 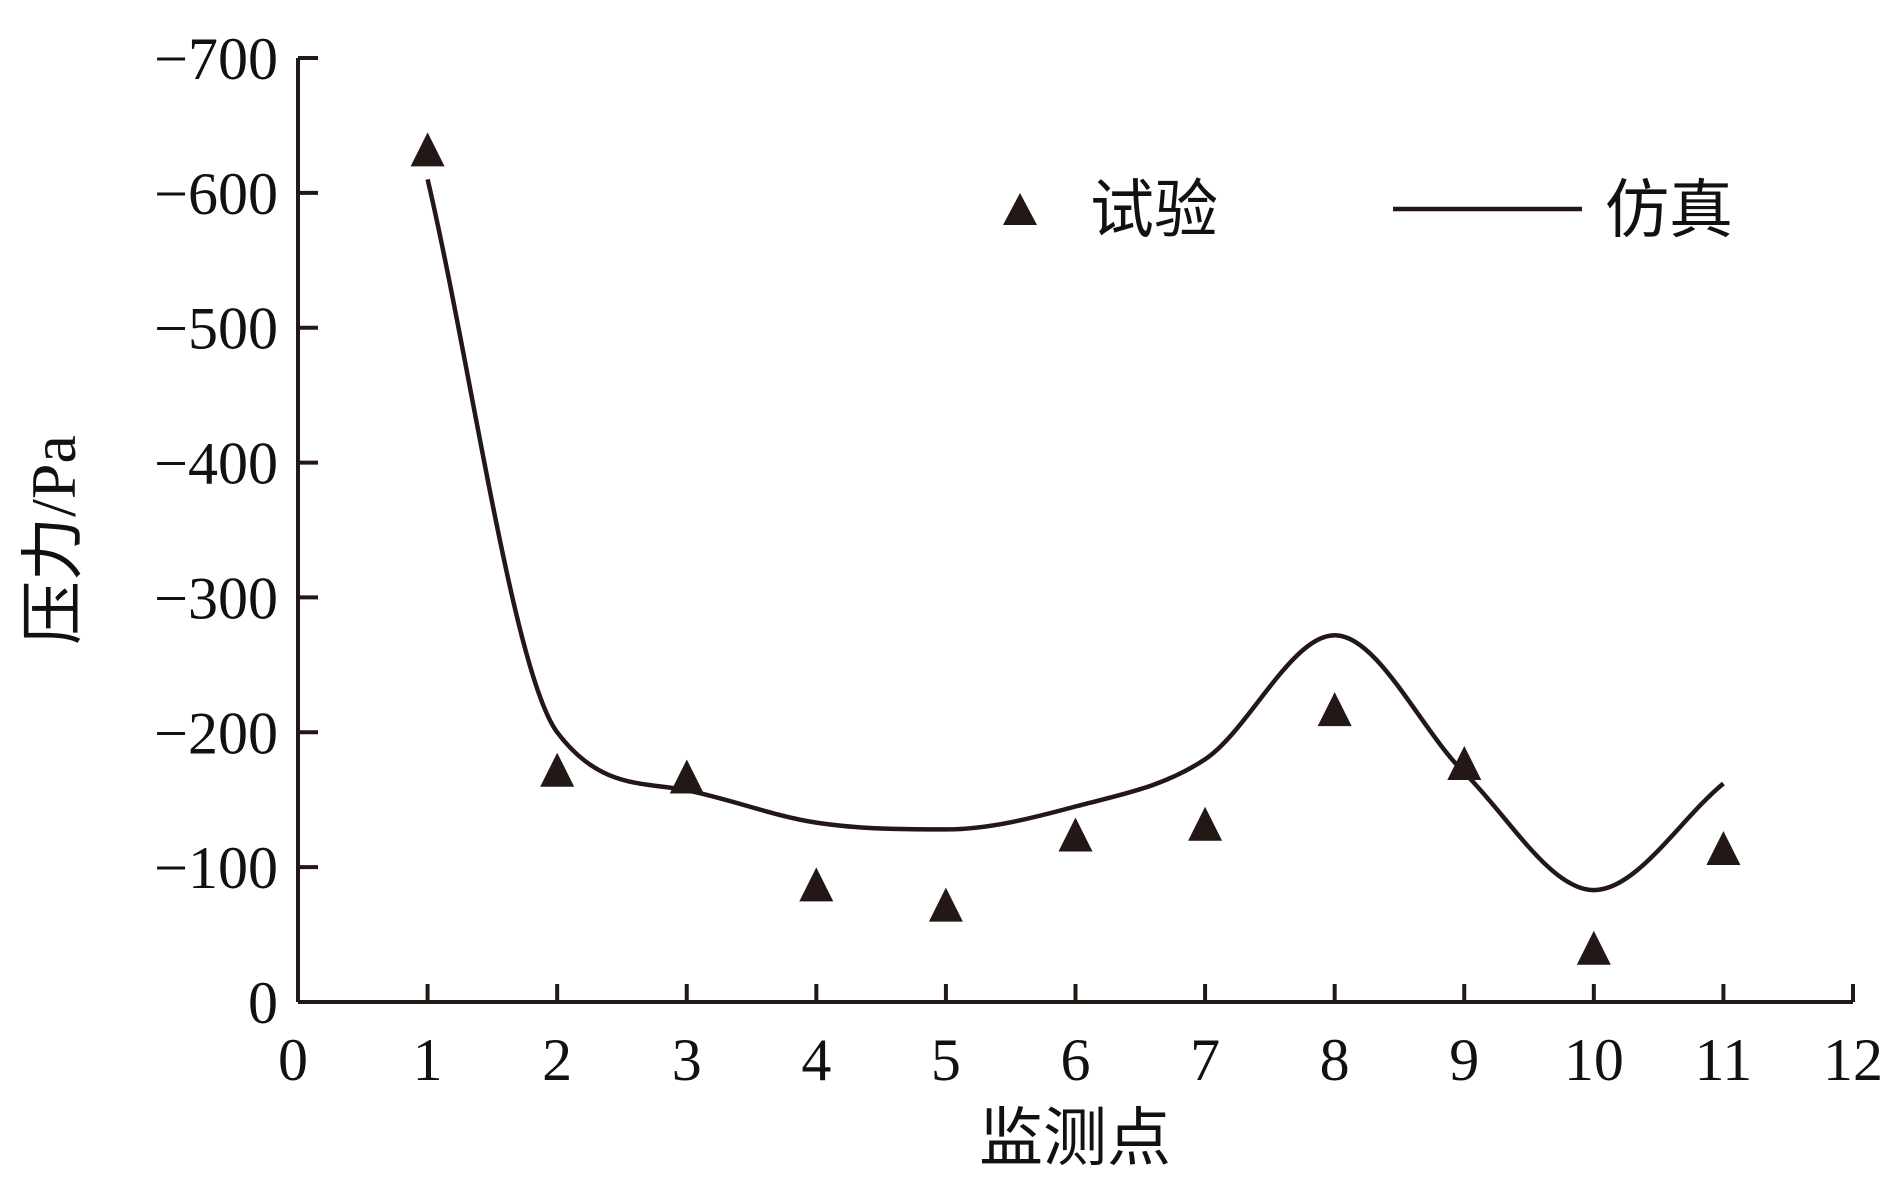 What do you see at coordinates (1020, 209) in the screenshot?
I see `legend-marker-experiment` at bounding box center [1020, 209].